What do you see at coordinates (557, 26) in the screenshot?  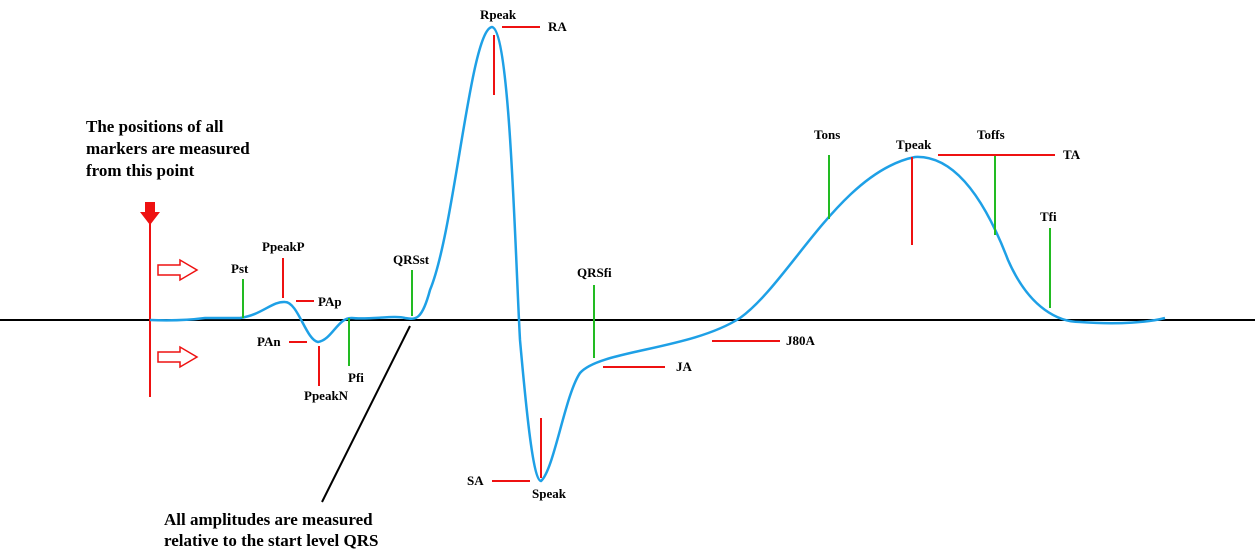 I see `label-ra: RA` at bounding box center [557, 26].